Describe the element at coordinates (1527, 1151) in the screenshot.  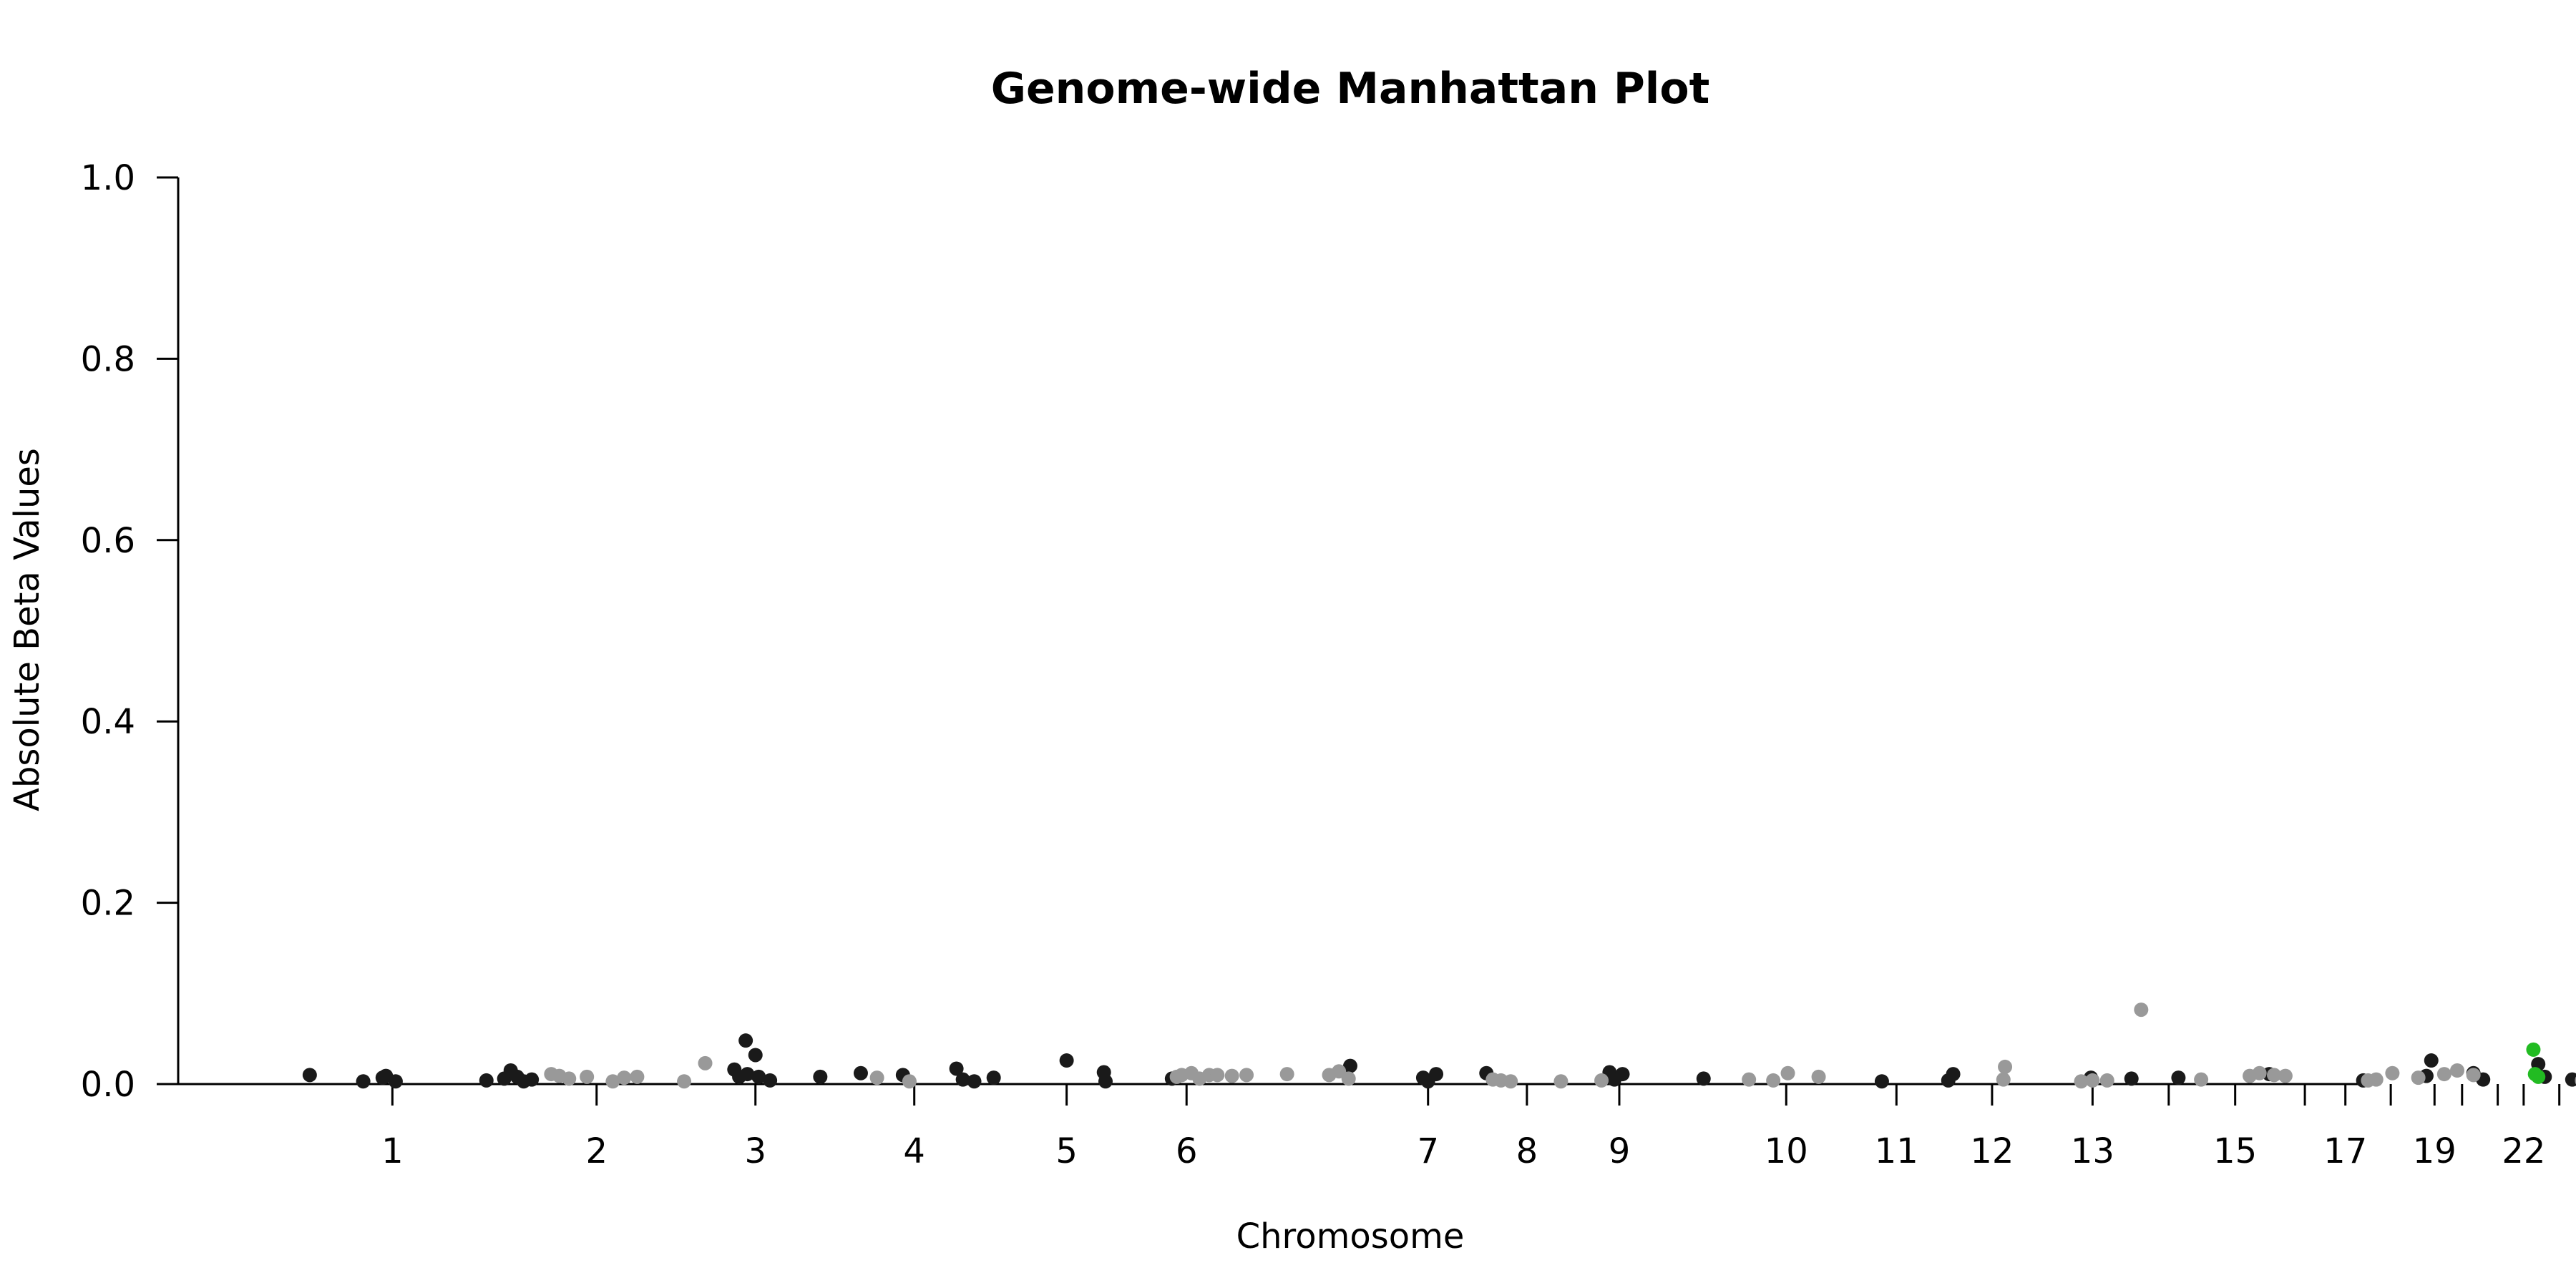
I see `x-tick-label: 8` at that location.